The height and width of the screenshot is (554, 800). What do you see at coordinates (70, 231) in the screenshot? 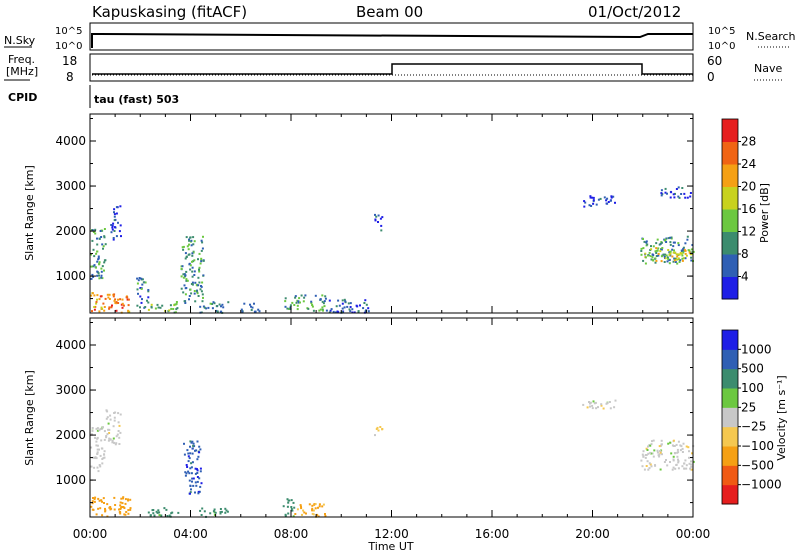
I see `y-tick-label: 2000` at bounding box center [70, 231].